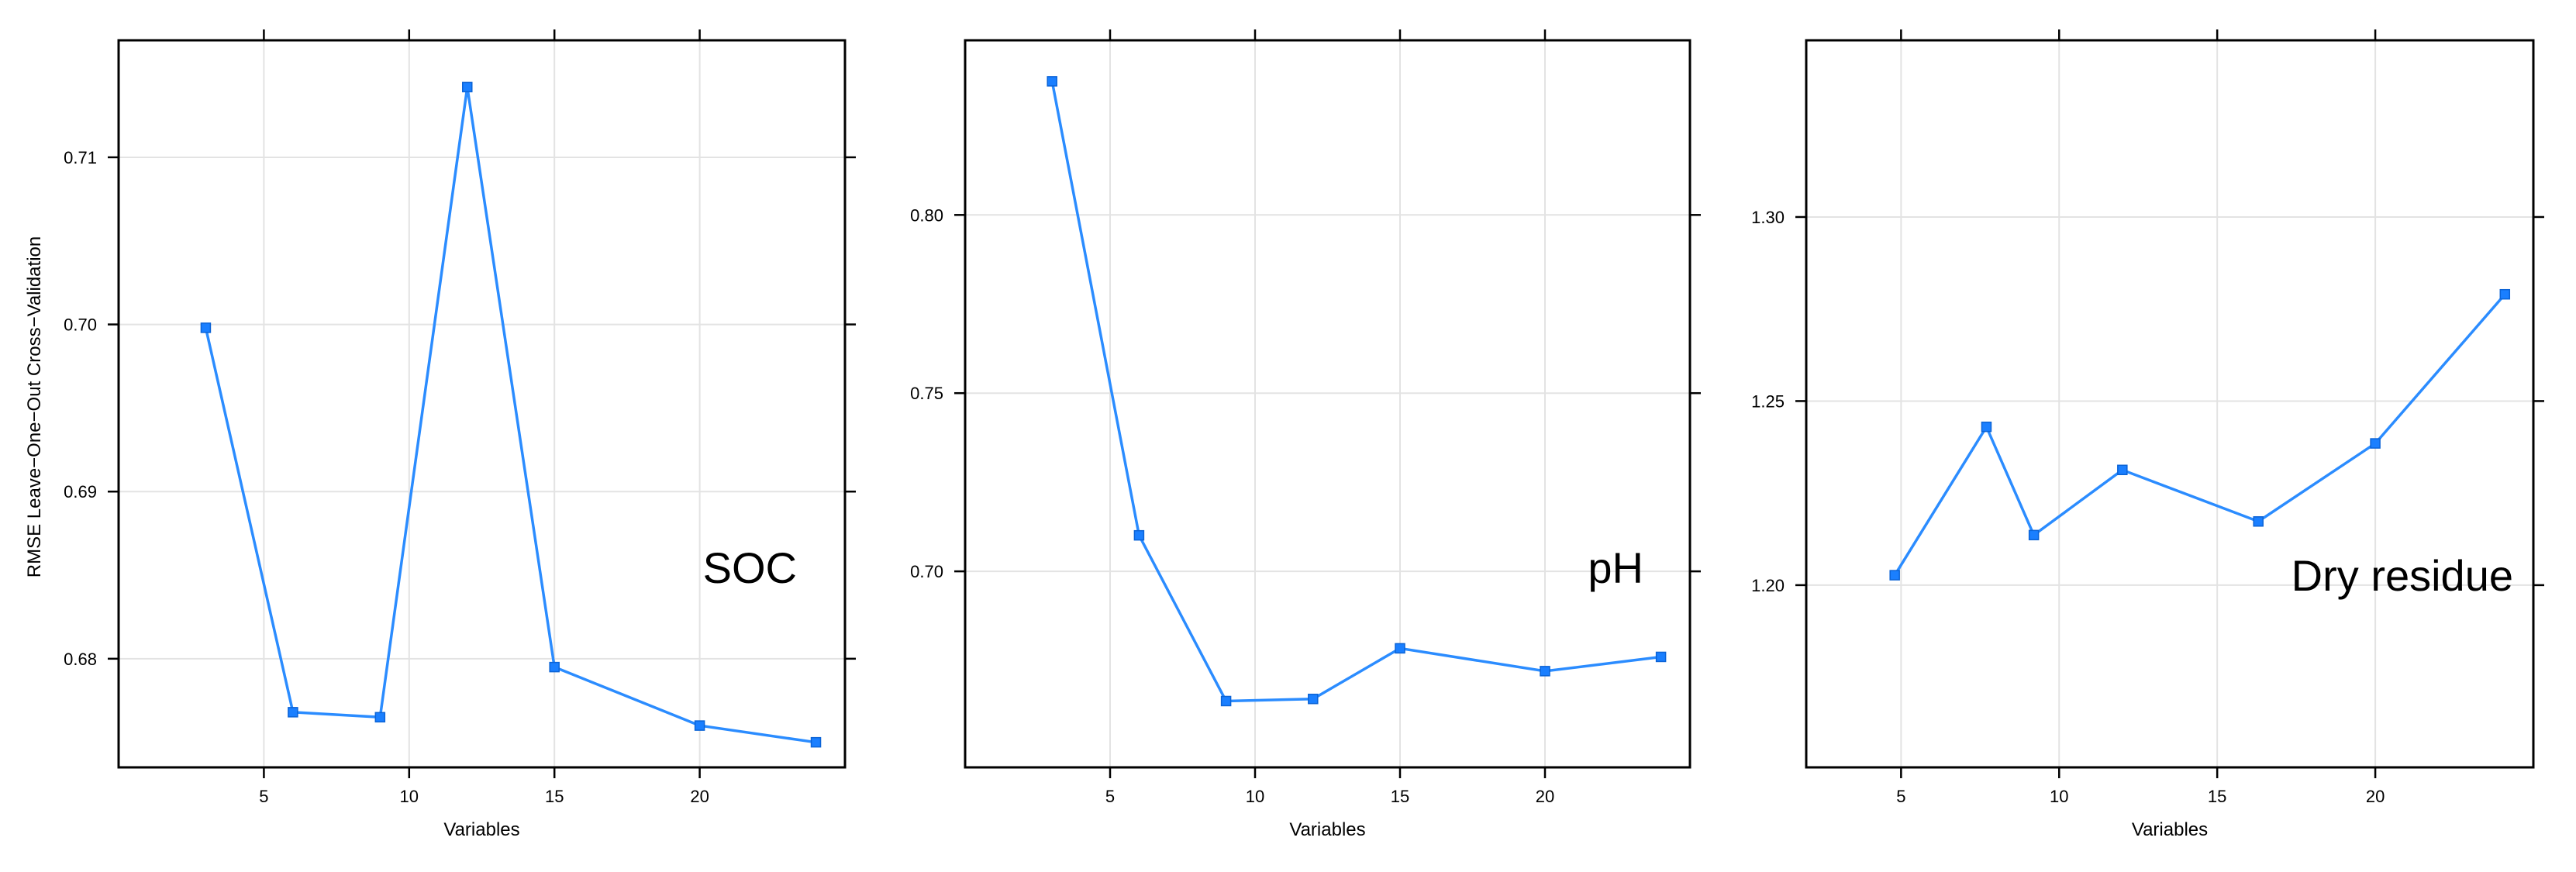 This screenshot has width=2576, height=872. What do you see at coordinates (80, 491) in the screenshot?
I see `y-tick-label: 0.69` at bounding box center [80, 491].